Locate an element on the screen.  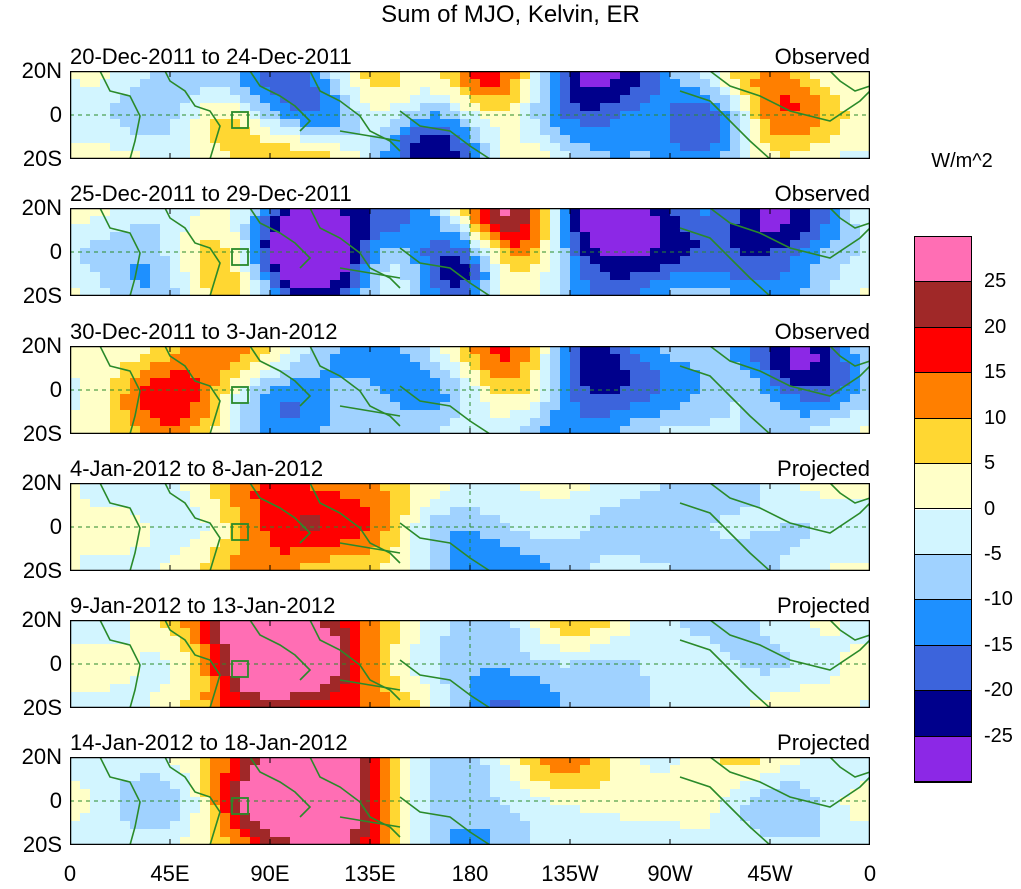
colorbar-units-label: W/m^2 is located at coordinates (962, 161).